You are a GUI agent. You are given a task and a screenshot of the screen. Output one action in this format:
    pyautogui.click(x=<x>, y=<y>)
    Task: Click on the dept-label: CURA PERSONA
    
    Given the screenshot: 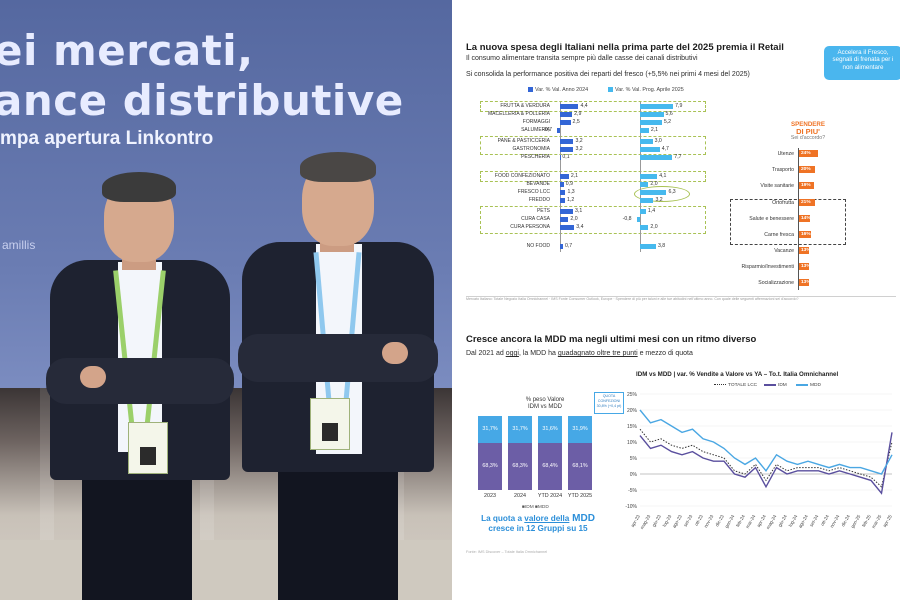 What is the action you would take?
    pyautogui.click(x=530, y=227)
    